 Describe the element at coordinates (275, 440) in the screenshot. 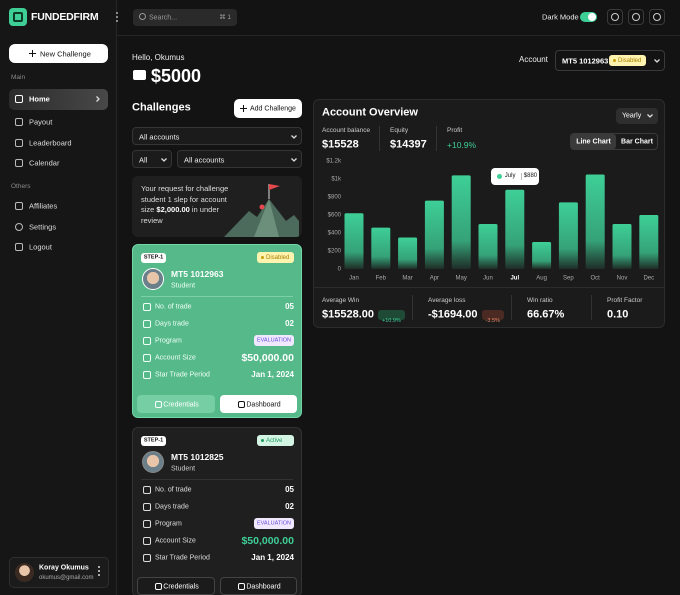

I see `status-badge: Active` at that location.